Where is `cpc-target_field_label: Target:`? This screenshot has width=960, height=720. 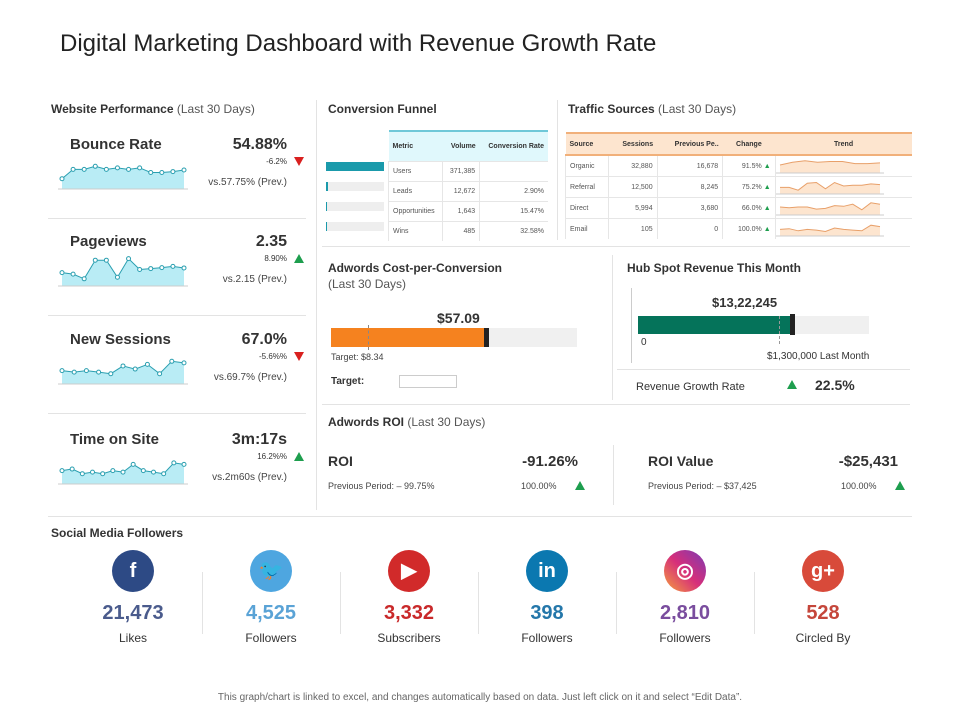 cpc-target_field_label: Target: is located at coordinates (348, 381).